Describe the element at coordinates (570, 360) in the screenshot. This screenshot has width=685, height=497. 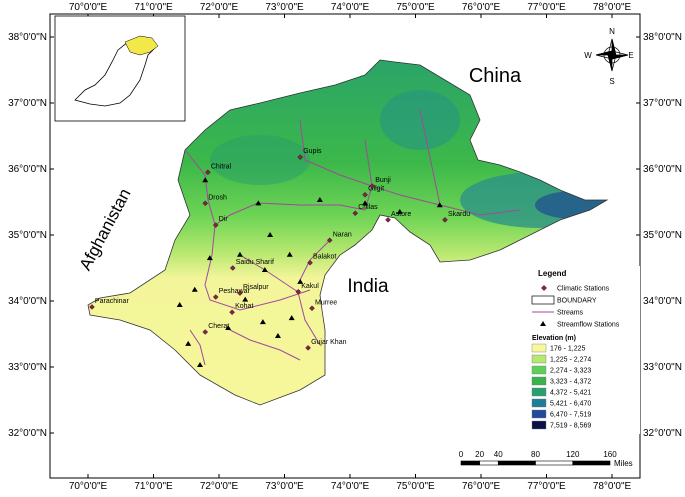
I see `legend-label: 1,225 - 2,274` at that location.